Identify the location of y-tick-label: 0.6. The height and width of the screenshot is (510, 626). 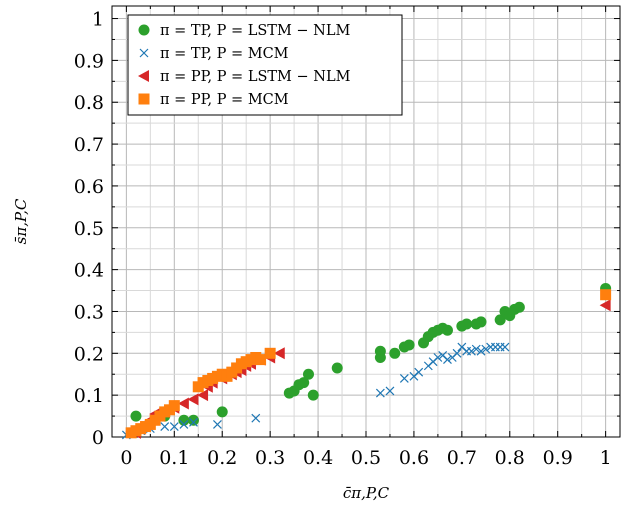
(89, 187).